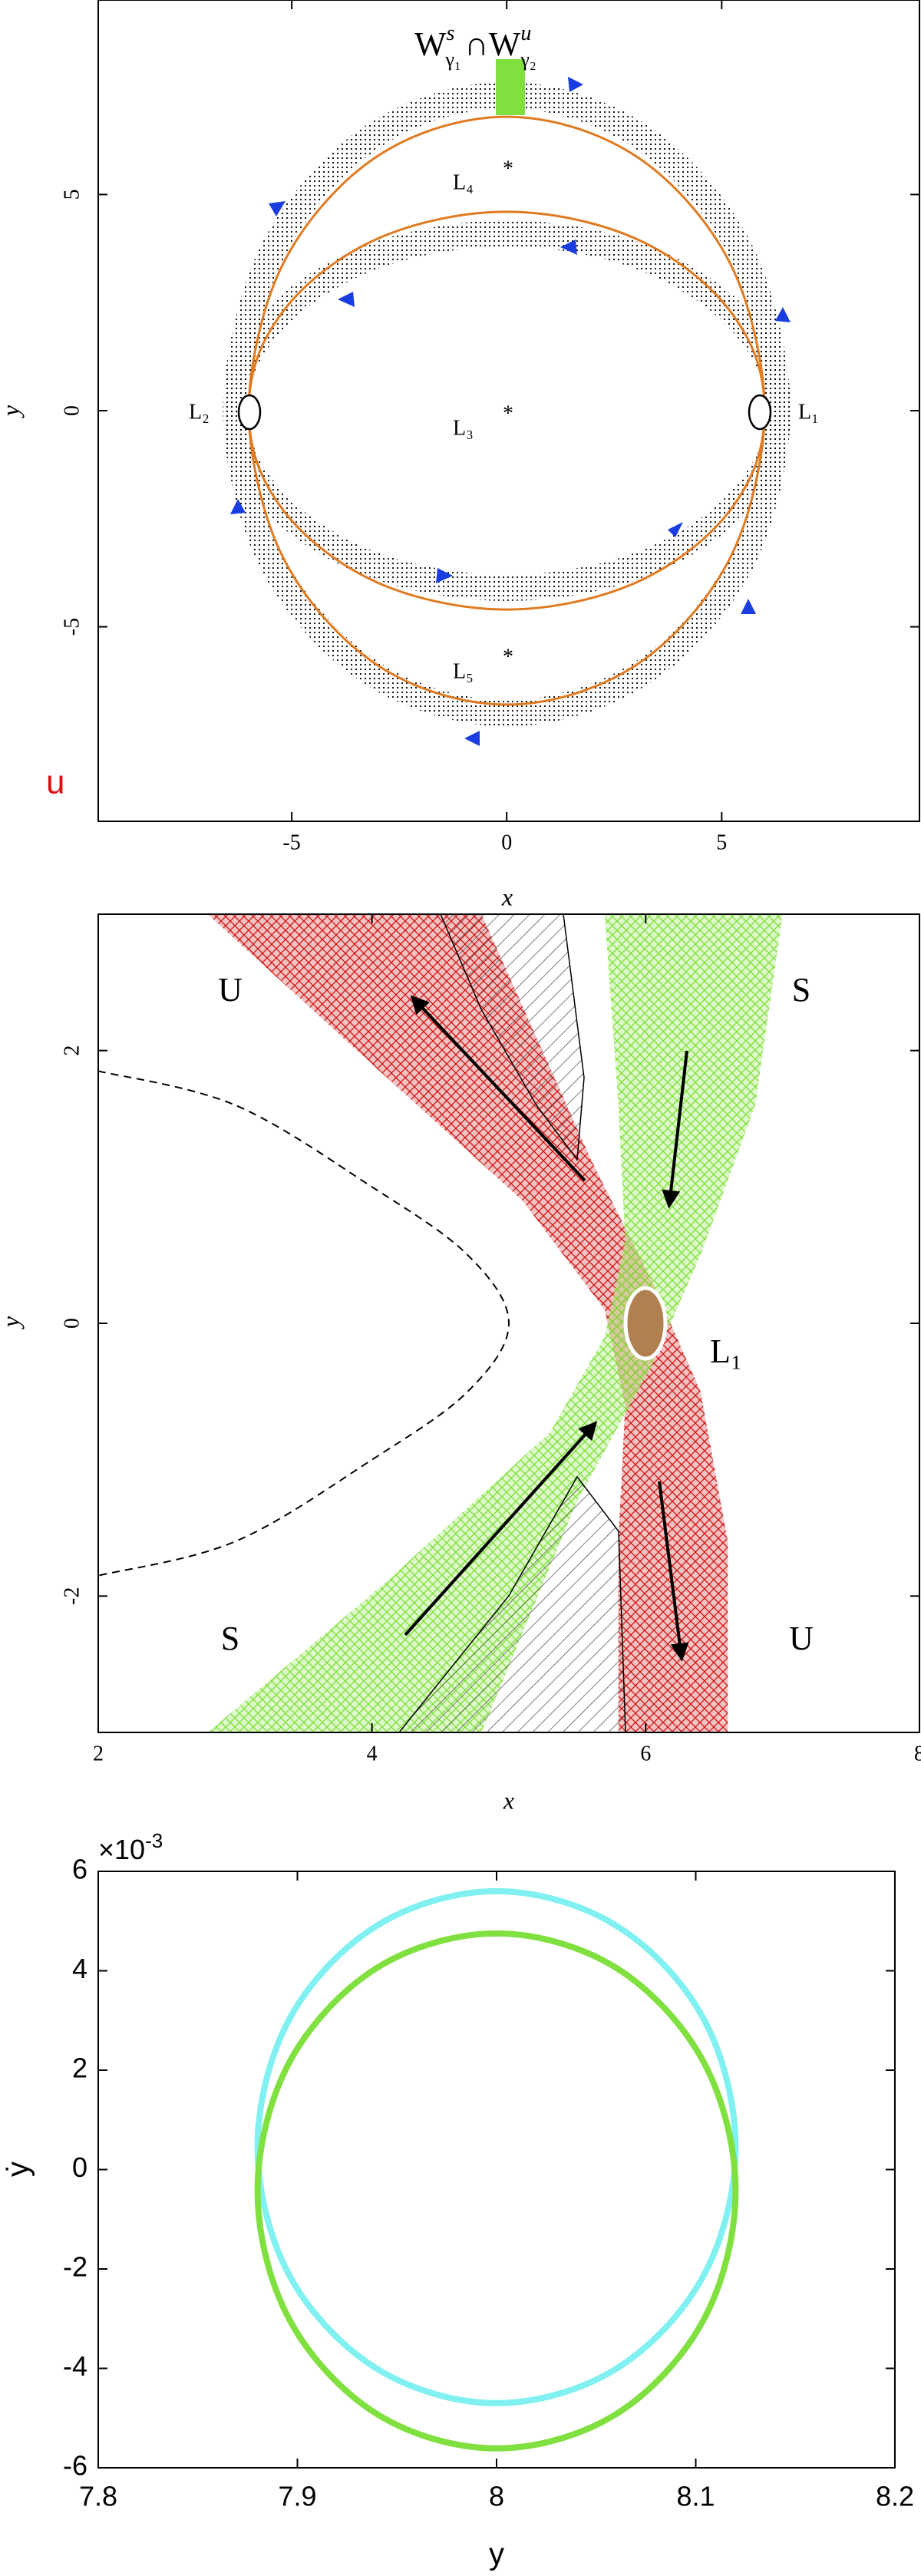 This screenshot has width=921, height=2576. What do you see at coordinates (645, 1753) in the screenshot?
I see `x-tick-label: 6` at bounding box center [645, 1753].